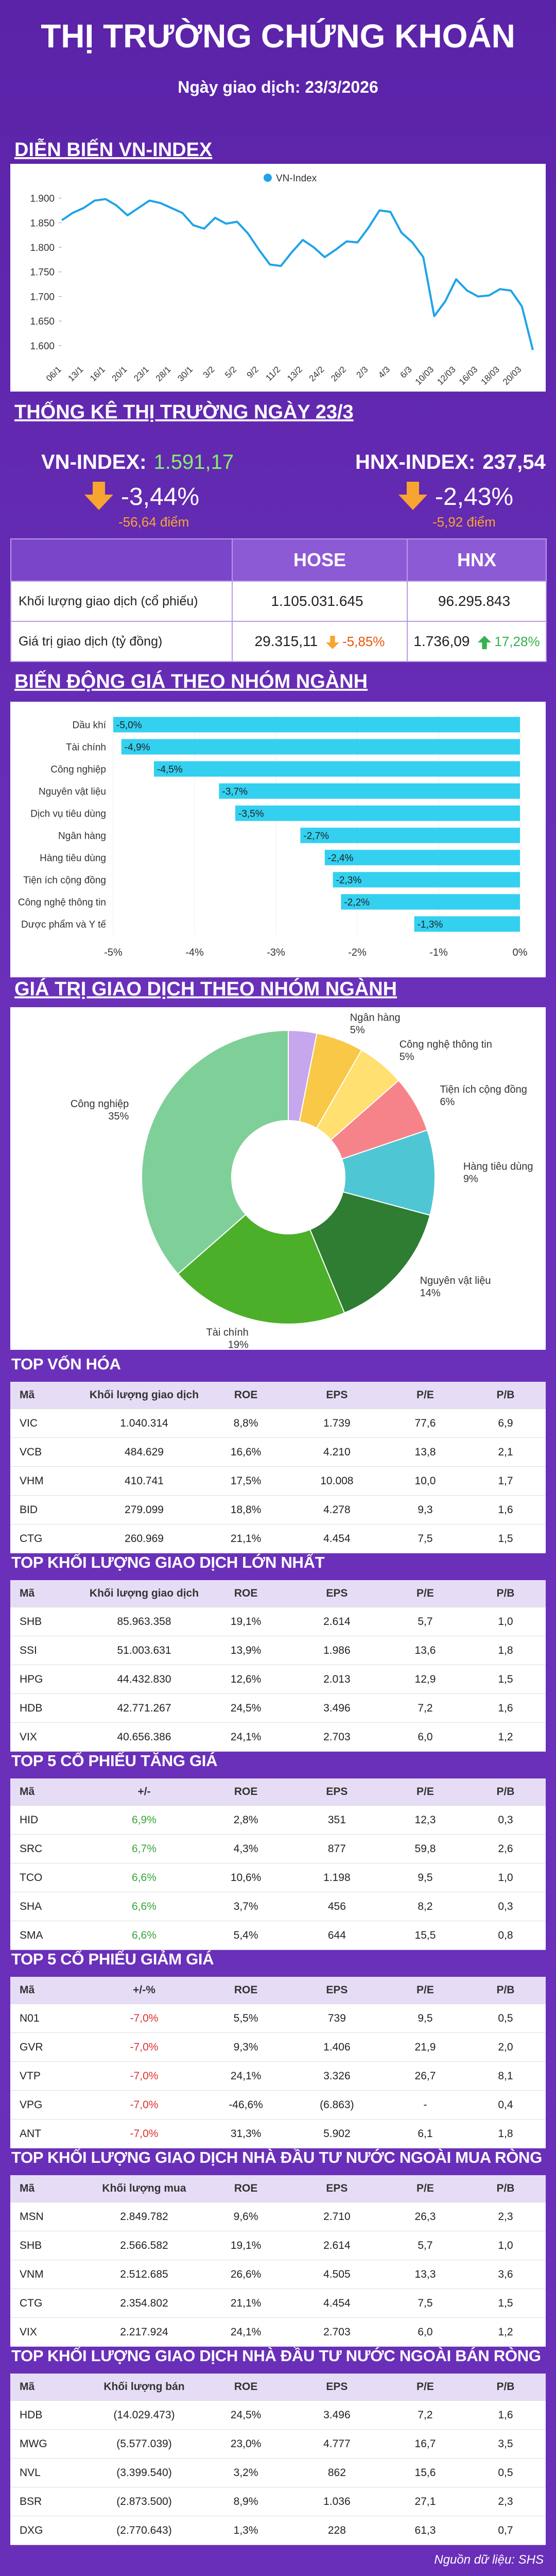 The height and width of the screenshot is (2576, 556). Describe the element at coordinates (278, 2387) in the screenshot. I see `header-row: Mã Khối lượng bán ROE EPS P/E P/B` at that location.